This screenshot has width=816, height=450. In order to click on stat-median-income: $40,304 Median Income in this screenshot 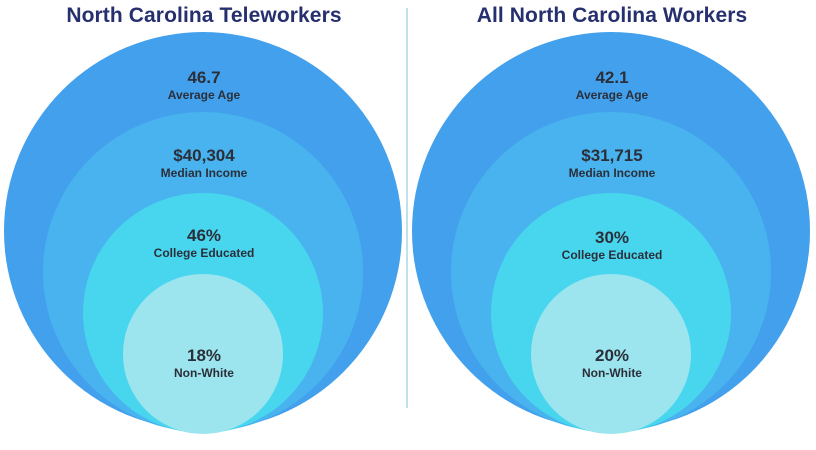, I will do `click(204, 163)`.